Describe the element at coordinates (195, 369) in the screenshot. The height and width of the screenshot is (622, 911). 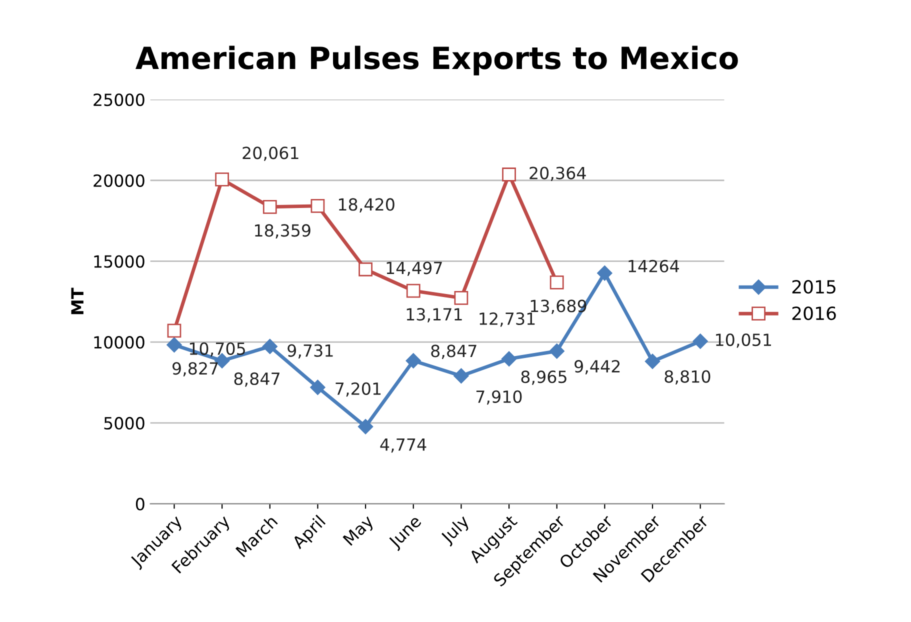
I see `data-label: 9,827` at that location.